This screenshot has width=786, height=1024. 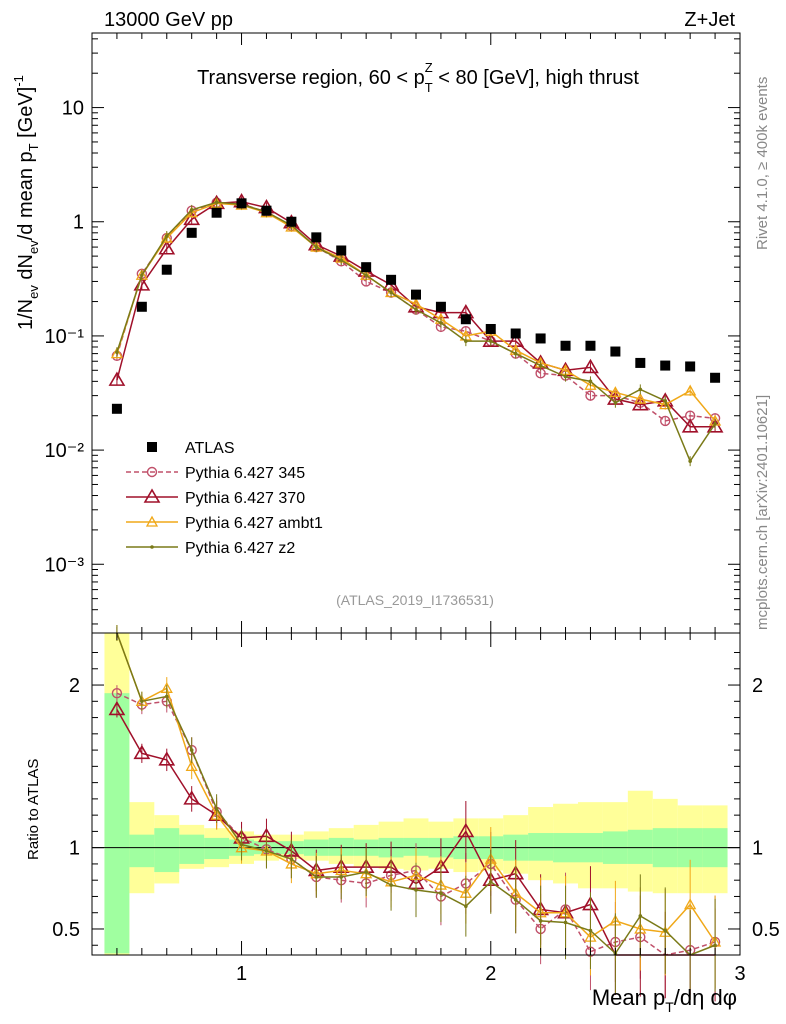 I want to click on x-tick-label: 2, so click(x=490, y=974).